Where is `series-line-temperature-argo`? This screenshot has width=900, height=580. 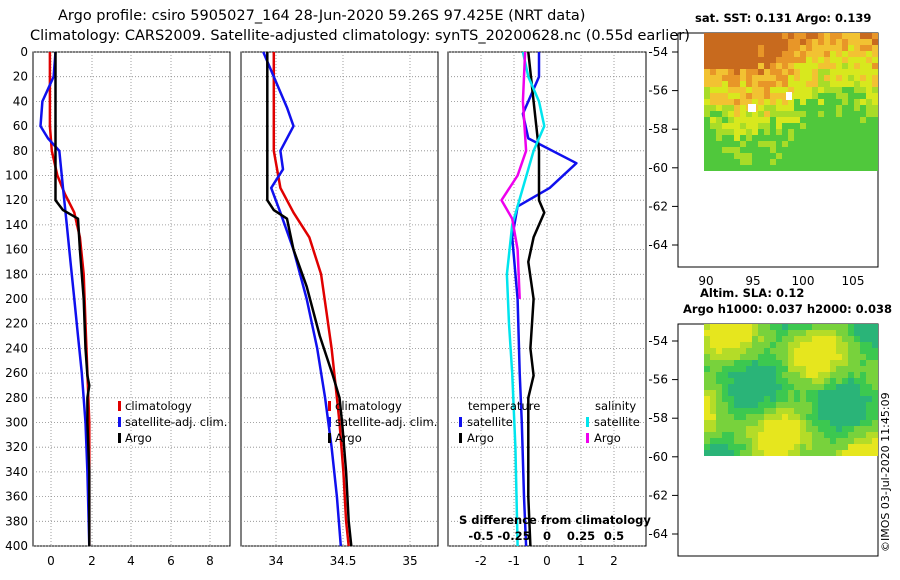
series-line-temperature-argo is located at coordinates (536, 299).